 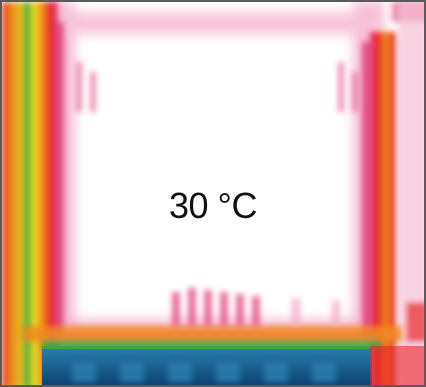 I want to click on left-pillar, so click(x=30, y=193).